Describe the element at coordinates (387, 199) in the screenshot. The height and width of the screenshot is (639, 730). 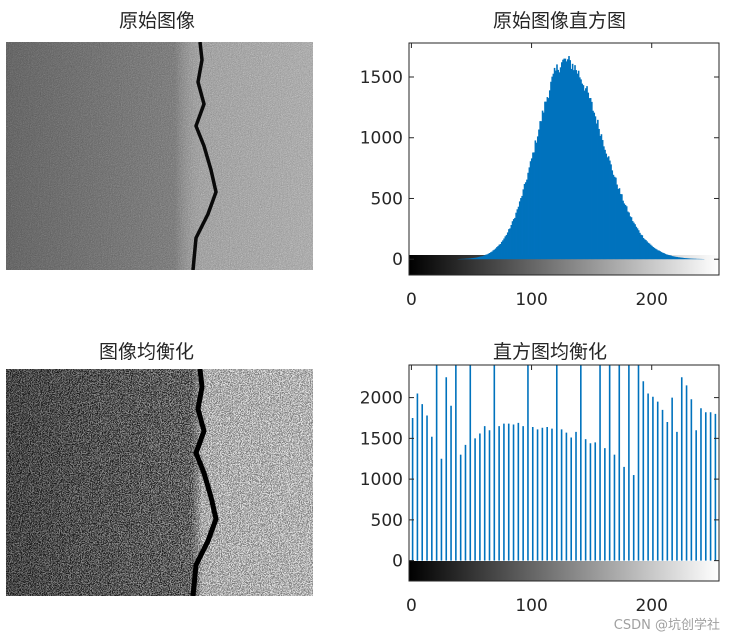
I see `y-tick-label-0-500: 500` at that location.